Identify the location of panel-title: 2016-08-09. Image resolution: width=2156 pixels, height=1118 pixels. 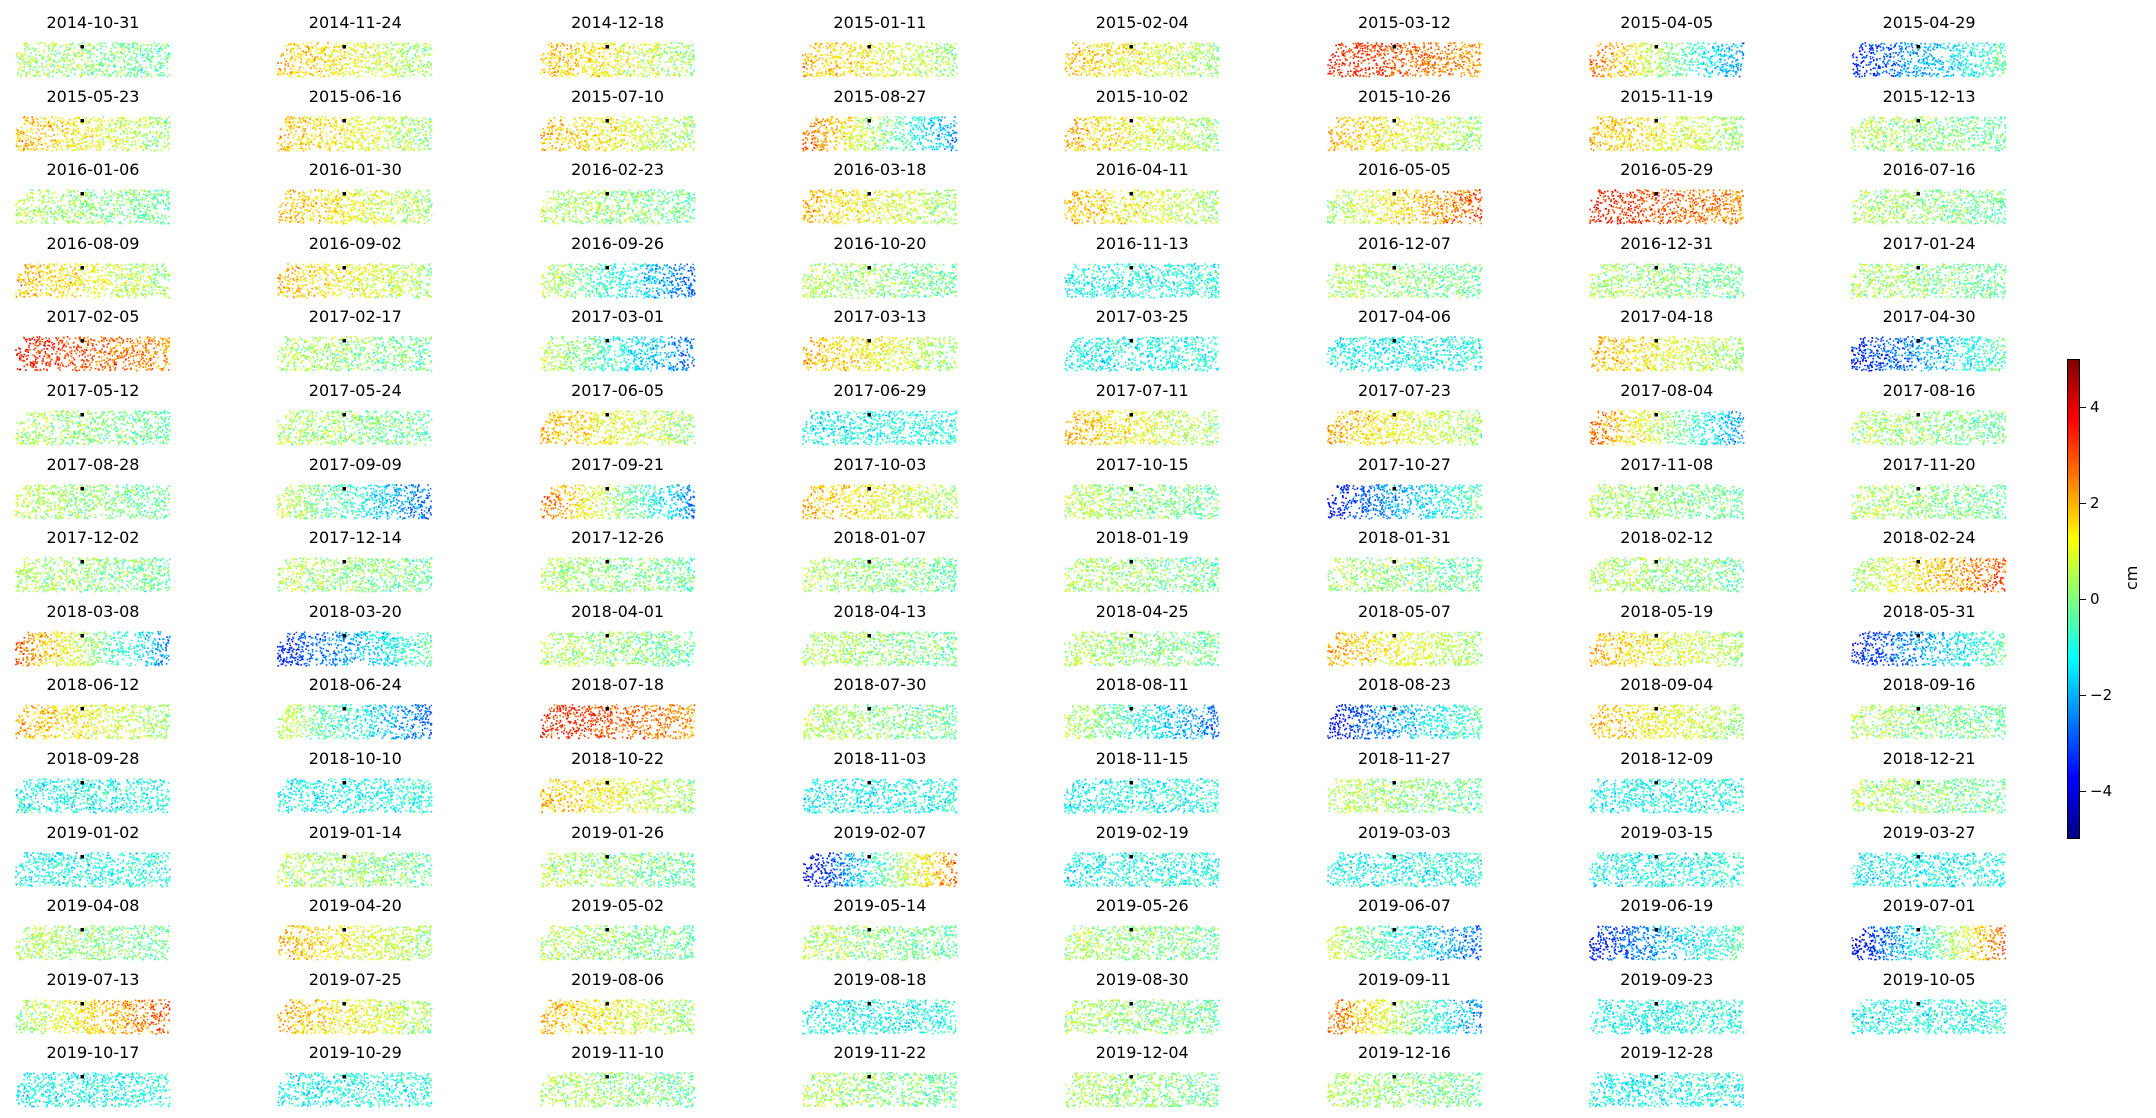
(93, 243).